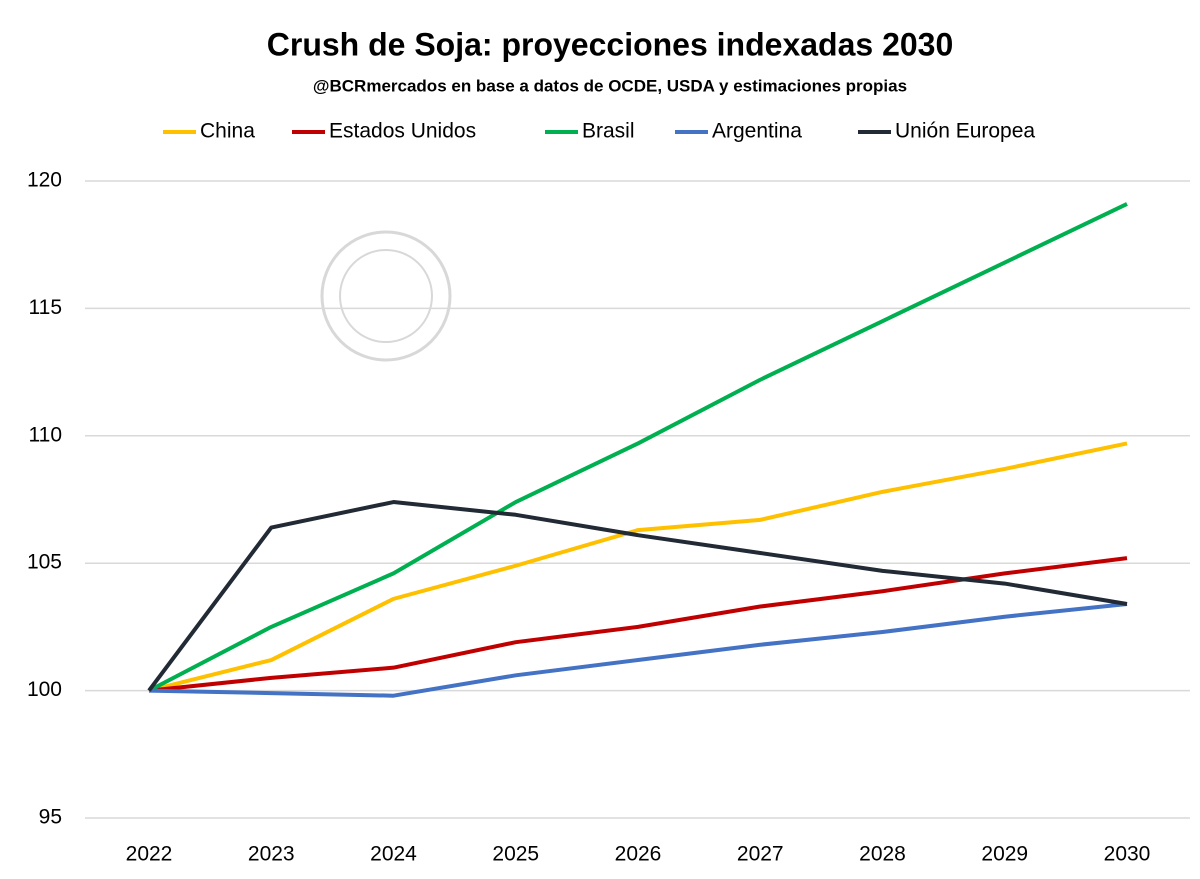 The width and height of the screenshot is (1200, 879). I want to click on x-tick-label: 2024, so click(393, 854).